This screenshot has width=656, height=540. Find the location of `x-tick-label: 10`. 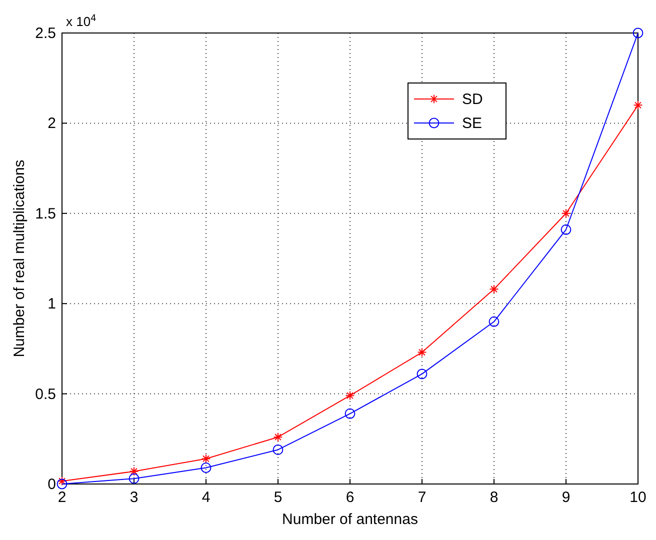

x-tick-label: 10 is located at coordinates (638, 497).